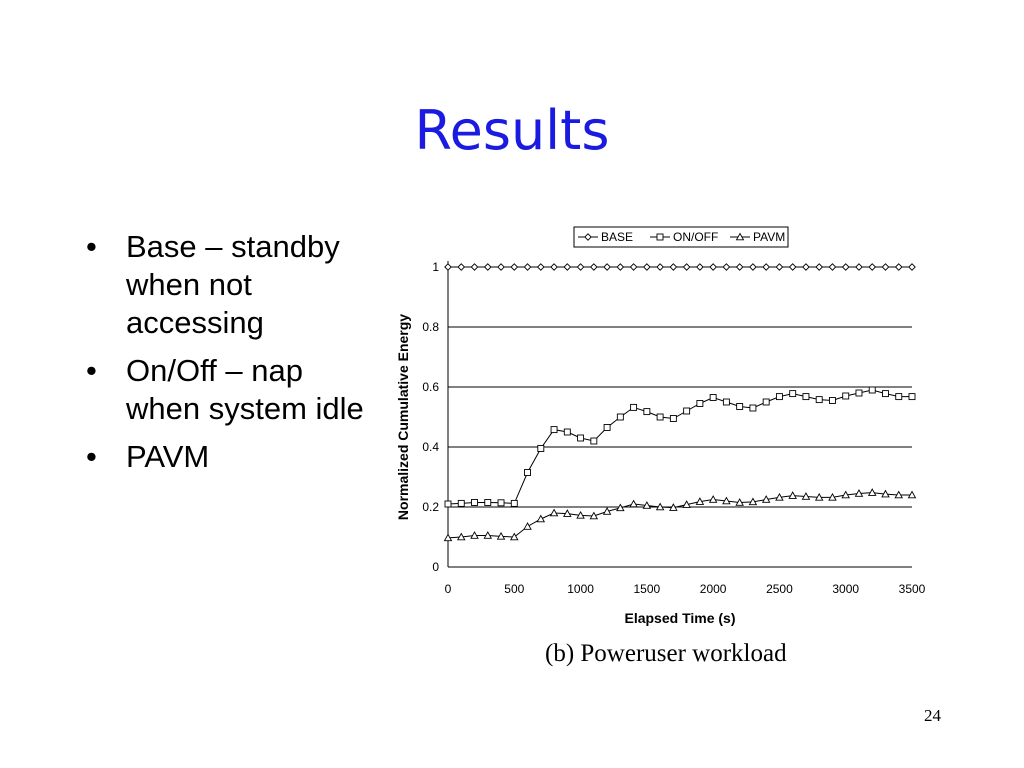  What do you see at coordinates (740, 236) in the screenshot?
I see `legend-marker-pavm` at bounding box center [740, 236].